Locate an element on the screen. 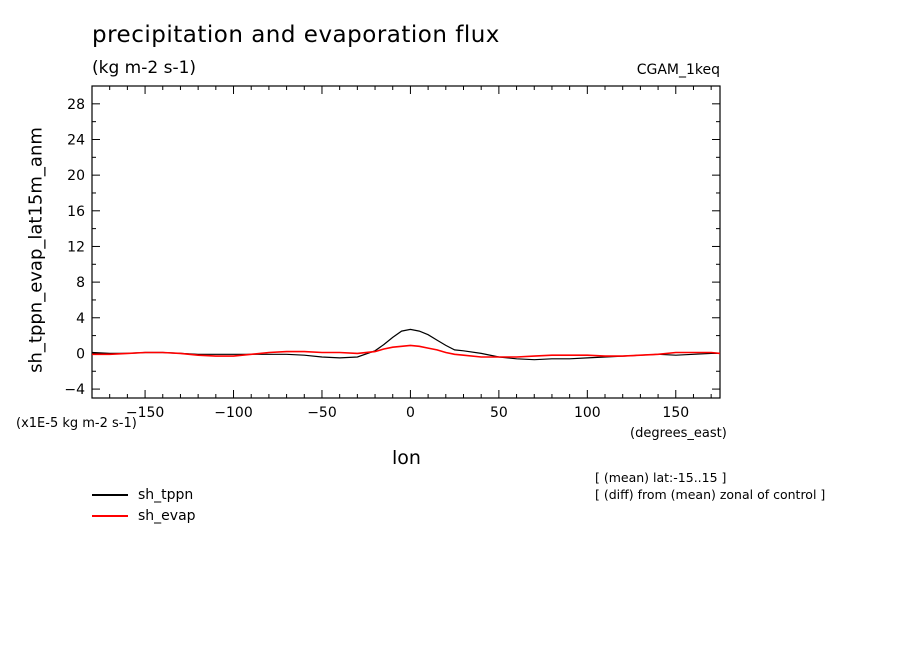  legend-item-evap: sh_evap is located at coordinates (144, 516).